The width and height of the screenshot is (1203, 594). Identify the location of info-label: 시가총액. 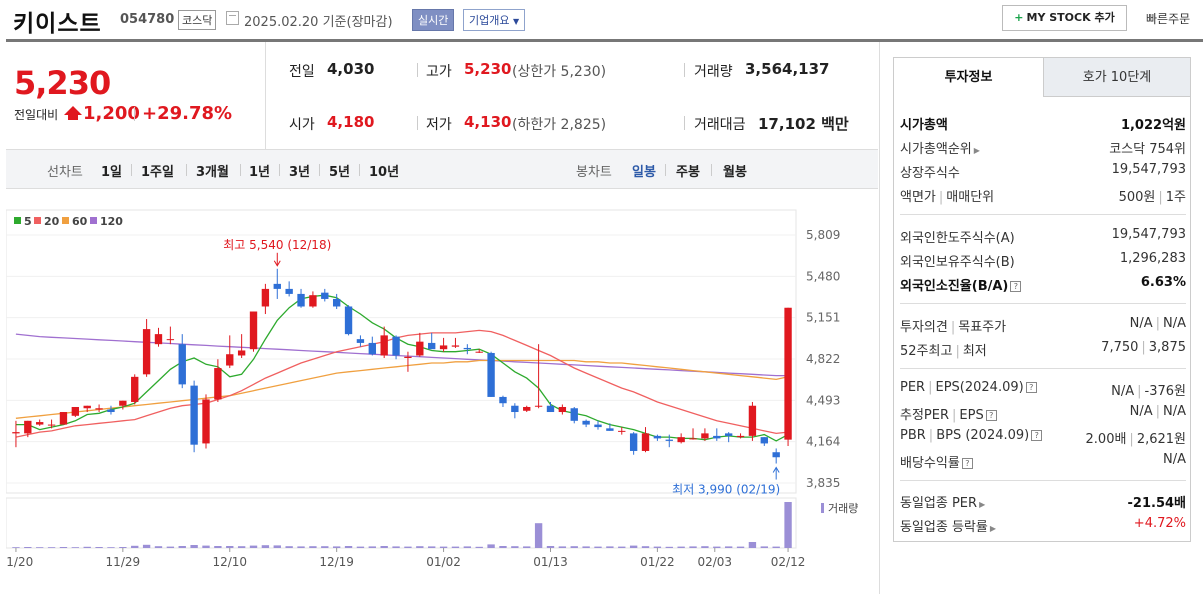
(924, 125).